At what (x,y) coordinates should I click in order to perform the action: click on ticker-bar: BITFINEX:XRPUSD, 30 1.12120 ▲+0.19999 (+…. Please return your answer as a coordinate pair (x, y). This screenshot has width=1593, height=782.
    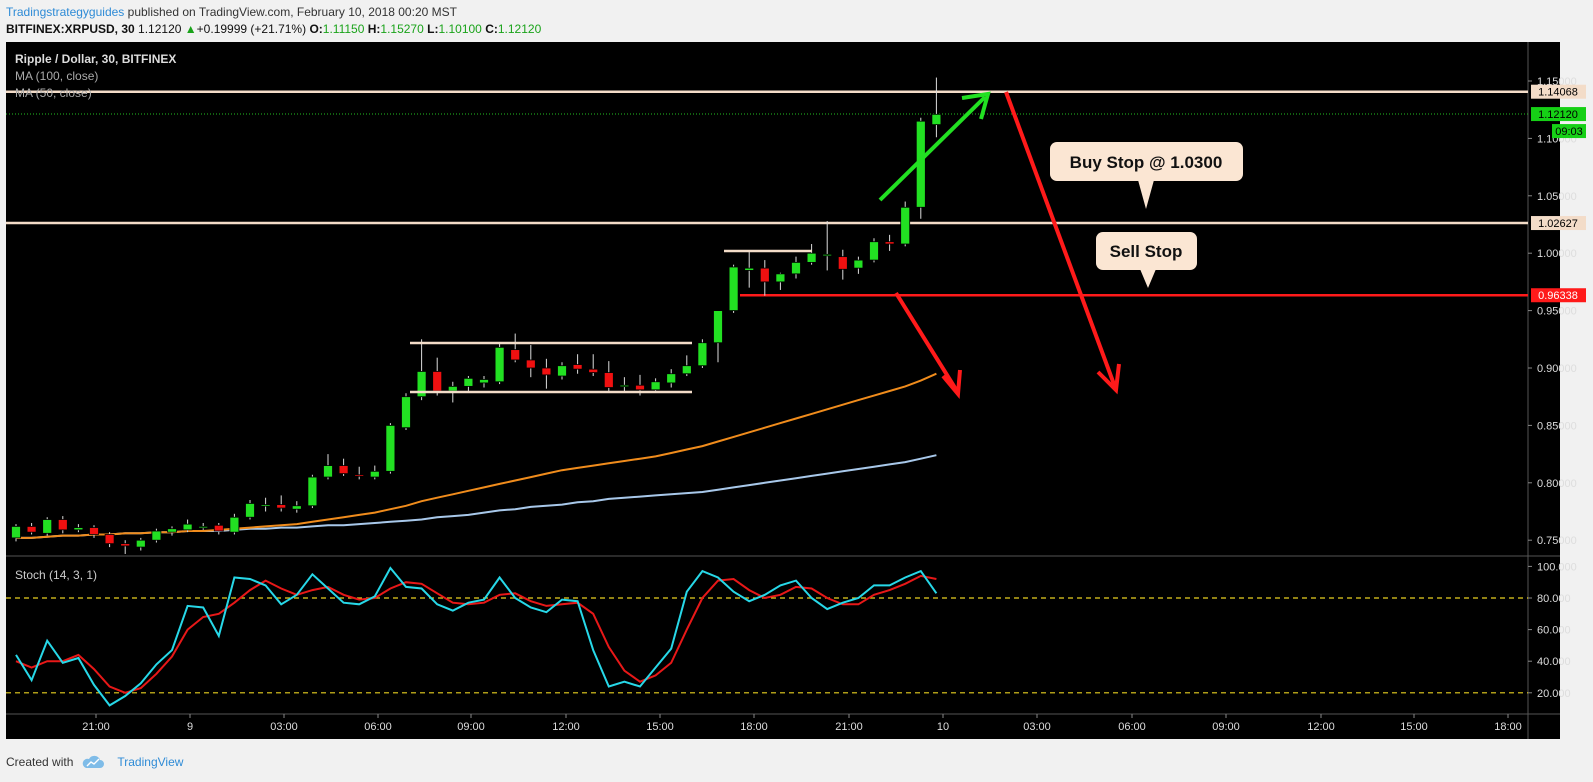
    Looking at the image, I should click on (273, 29).